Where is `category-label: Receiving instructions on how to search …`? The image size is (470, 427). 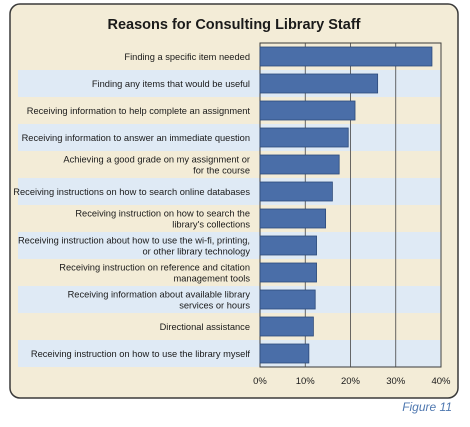 category-label: Receiving instructions on how to search … is located at coordinates (131, 192).